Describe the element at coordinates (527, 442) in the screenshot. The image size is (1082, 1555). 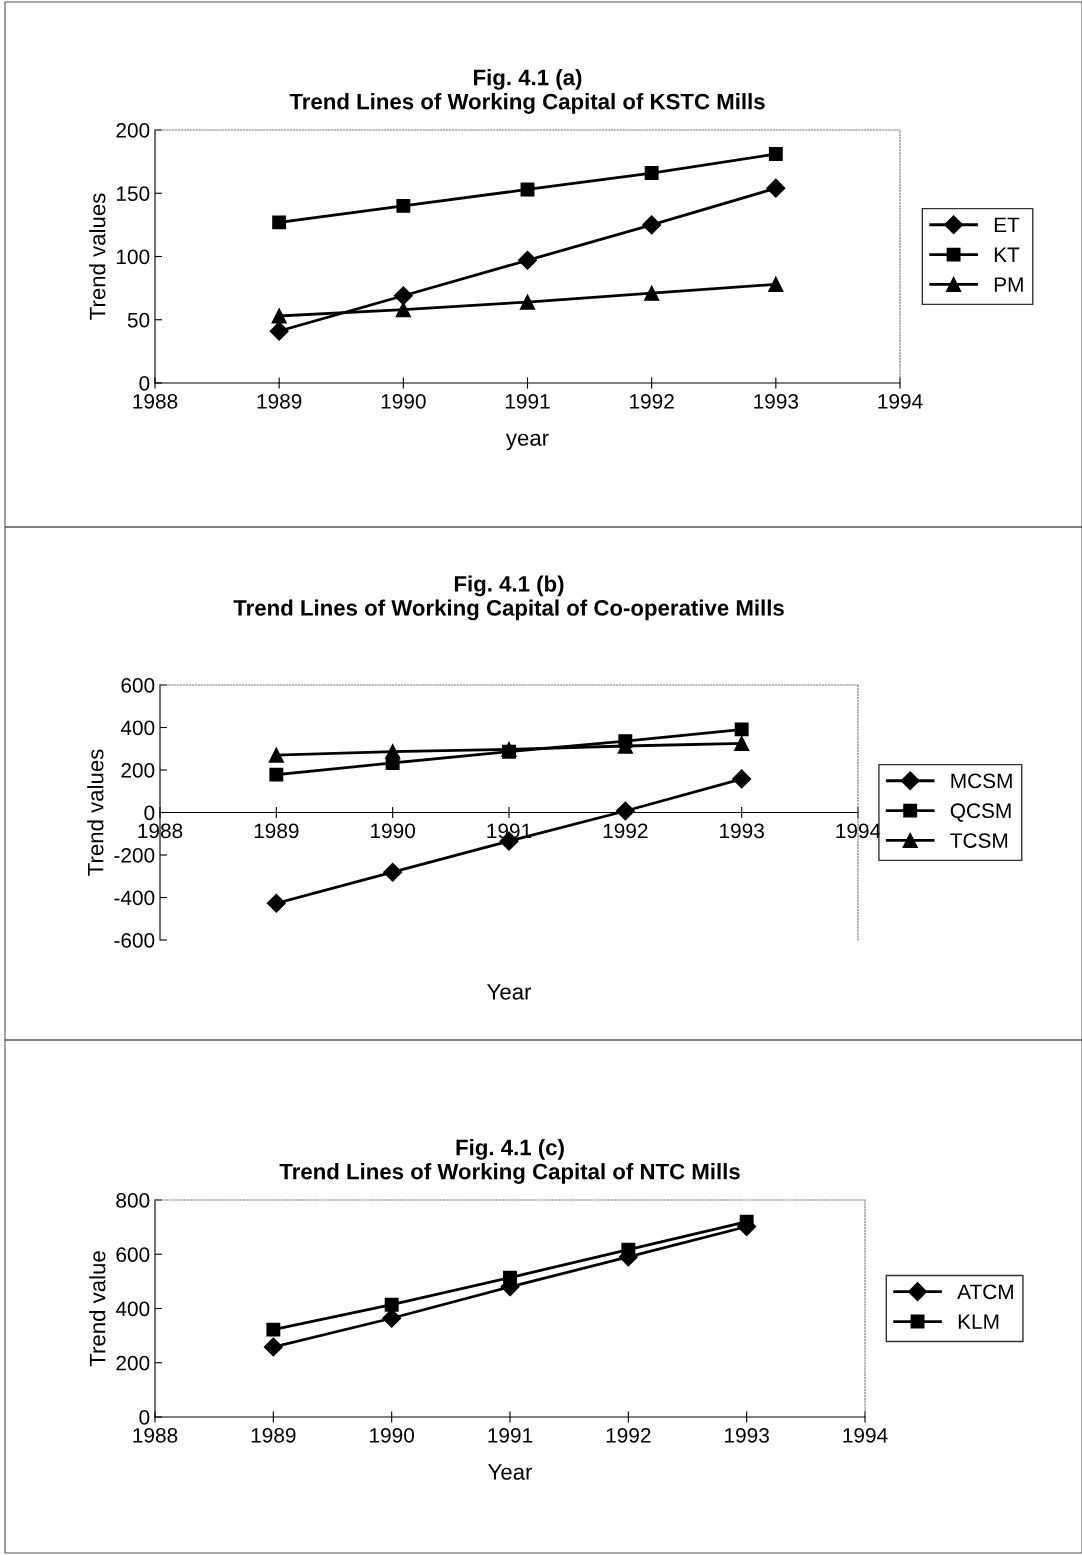
I see `x-axis-title: year` at that location.